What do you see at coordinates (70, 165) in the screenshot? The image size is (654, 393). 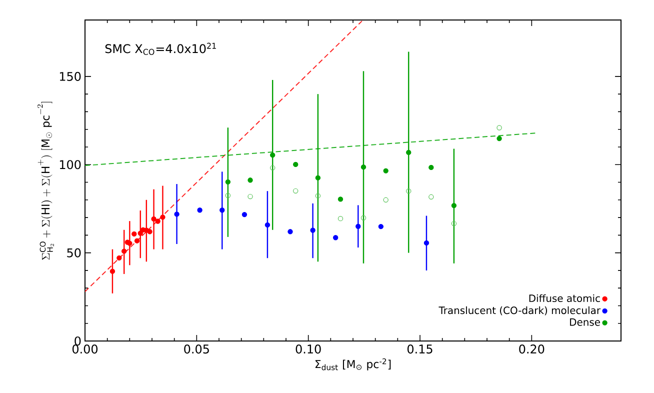 I see `y-tick-label: 100` at bounding box center [70, 165].